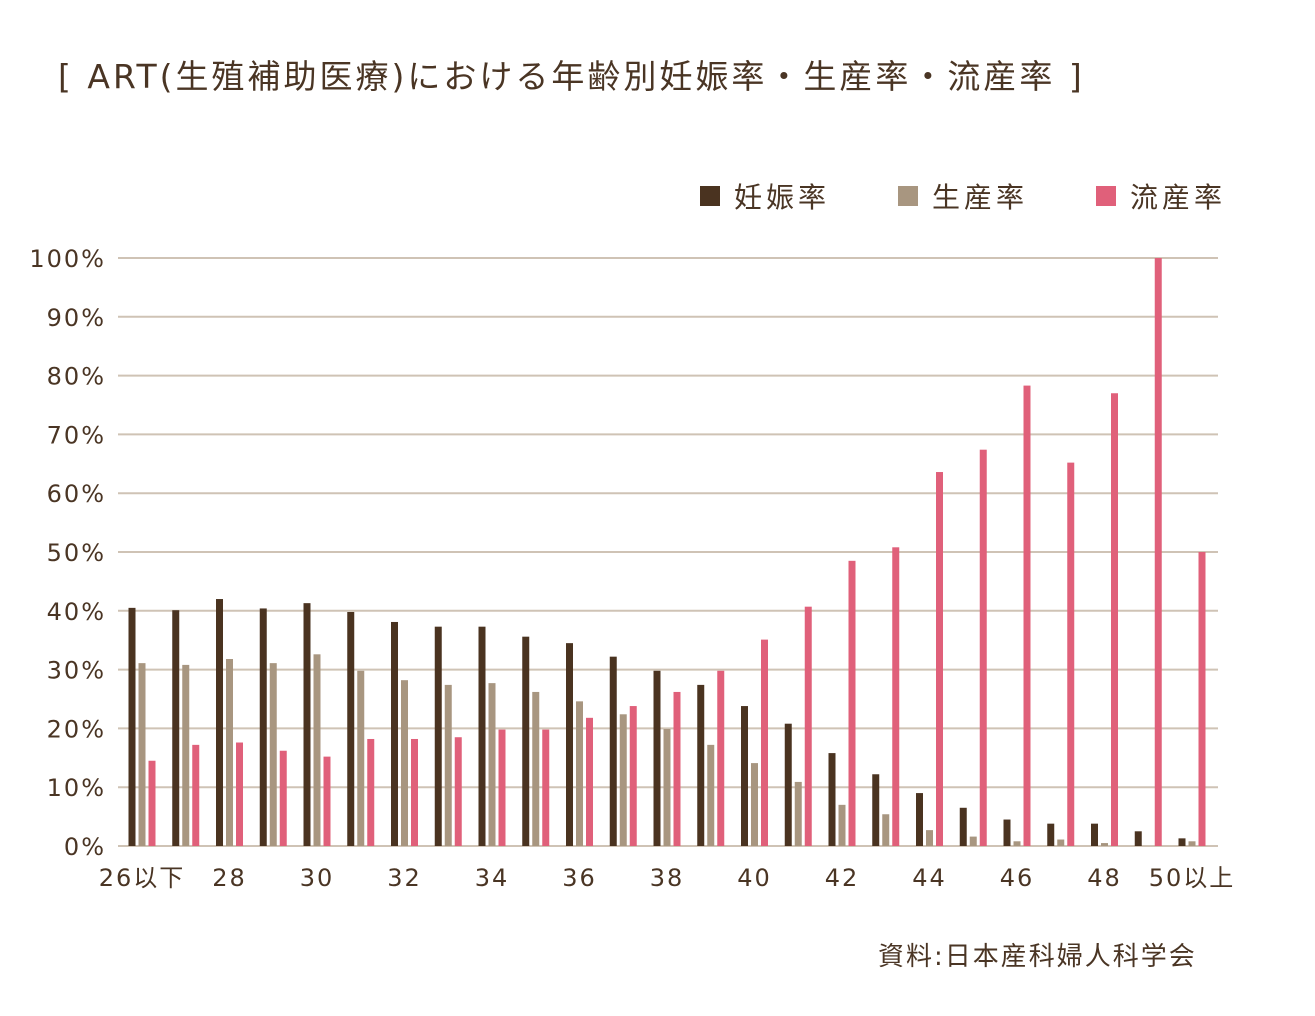  I want to click on x-tick-label: 32, so click(404, 878).